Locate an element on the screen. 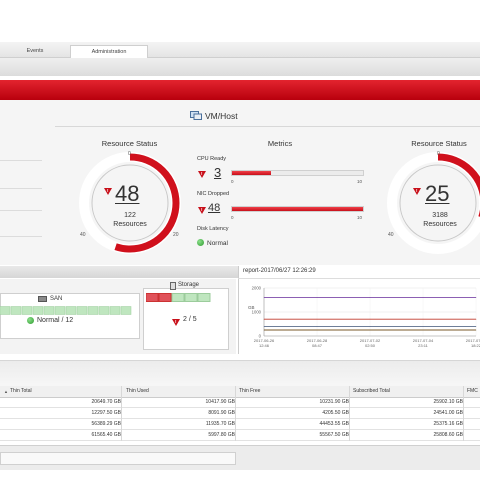 This screenshot has width=480, height=483. metrics-title: Metrics is located at coordinates (280, 143).